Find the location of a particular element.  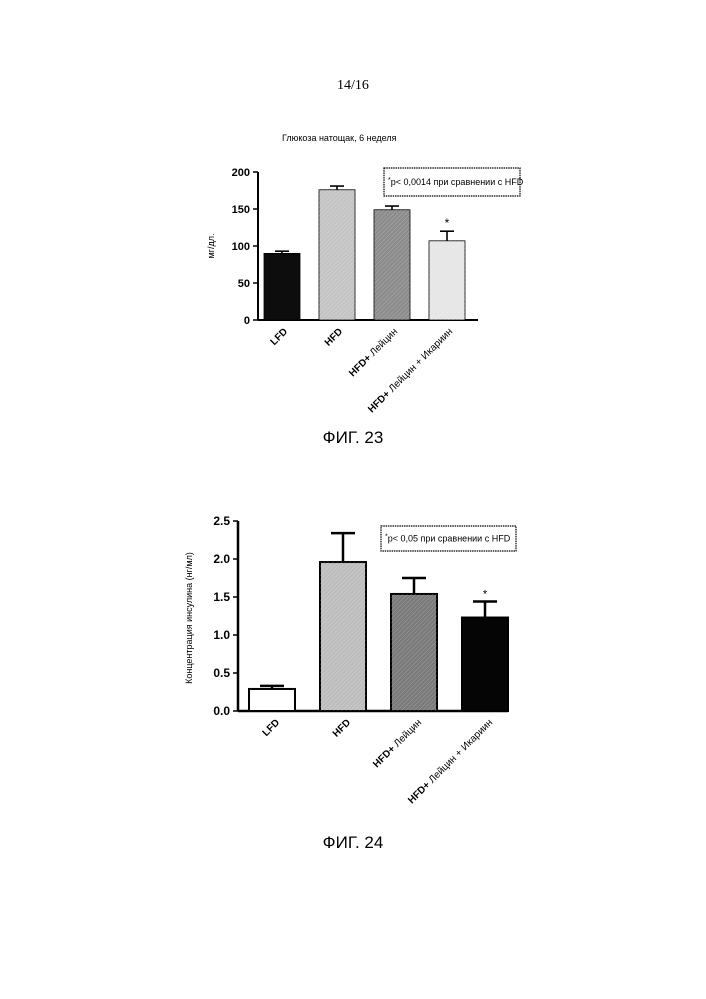

x-tick-label-bold: LFD is located at coordinates (272, 728).